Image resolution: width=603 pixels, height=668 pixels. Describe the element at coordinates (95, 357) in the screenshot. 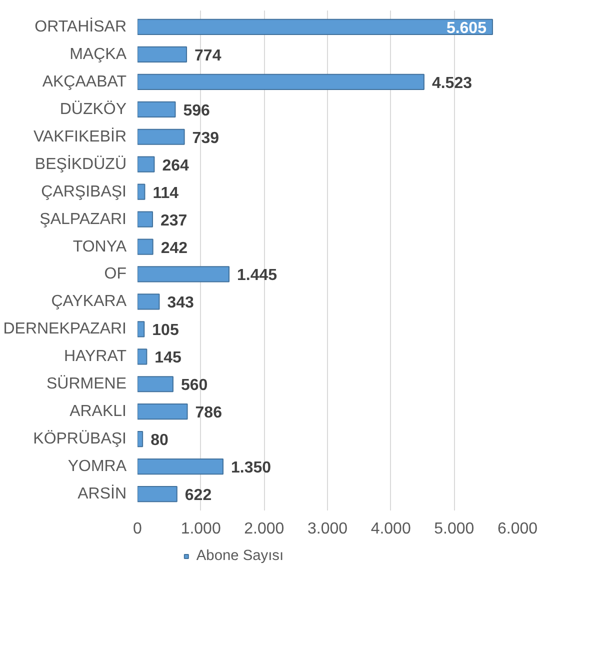

I see `y-tick-label: HAYRAT` at that location.